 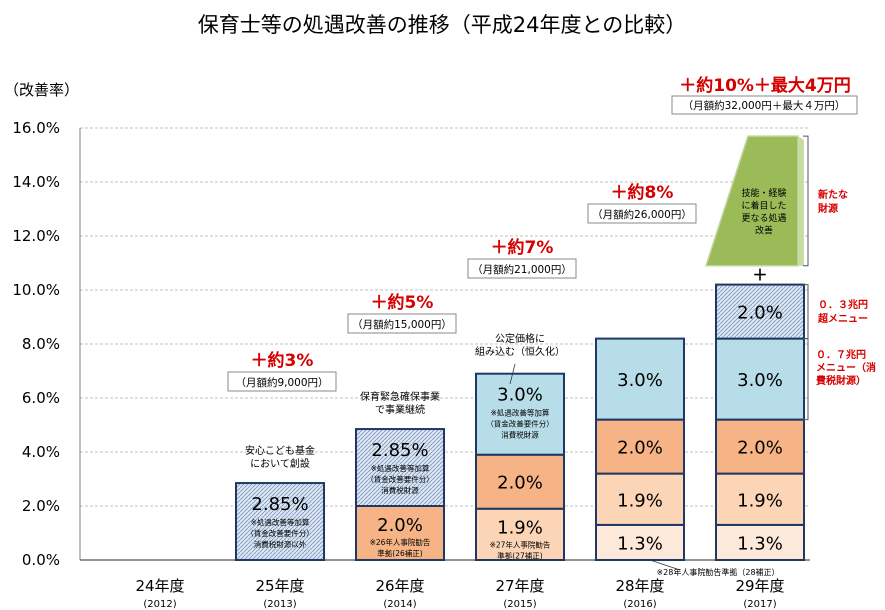 I want to click on annotation: 安心こども基金, so click(x=280, y=450).